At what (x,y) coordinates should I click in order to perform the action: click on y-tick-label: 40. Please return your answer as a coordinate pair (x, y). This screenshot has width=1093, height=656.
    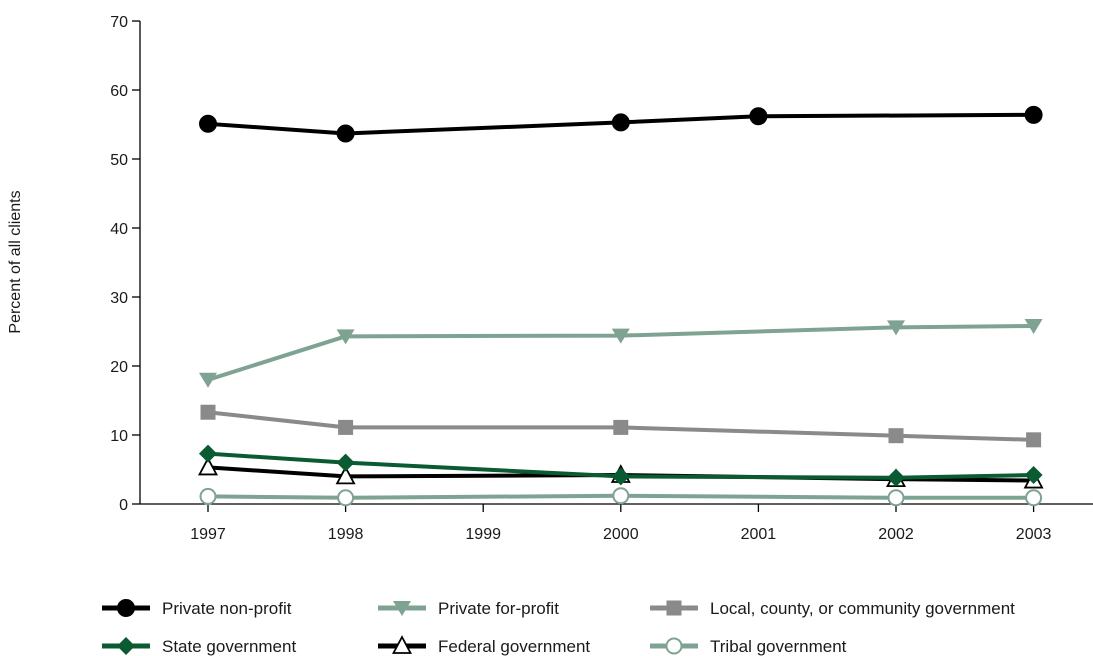
    Looking at the image, I should click on (119, 229).